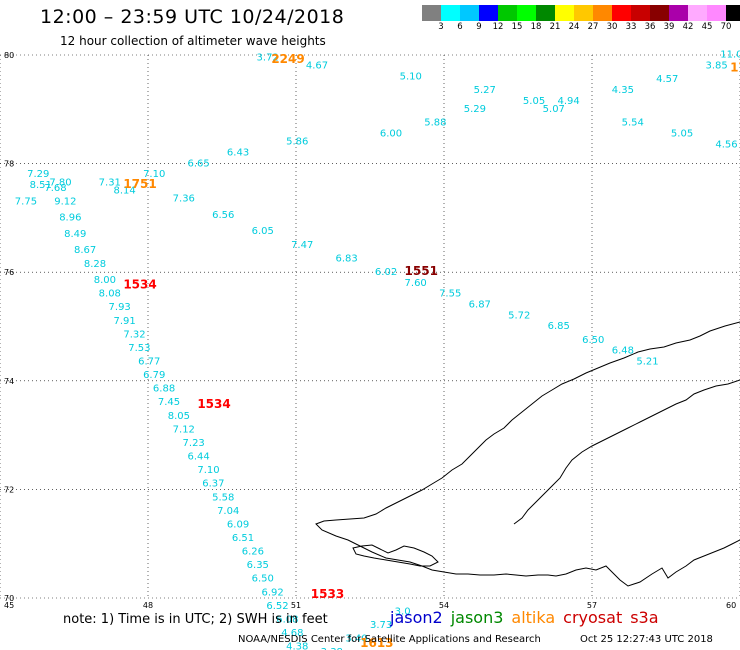 Image resolution: width=740 pixels, height=650 pixels. I want to click on legend-label: 24, so click(574, 27).